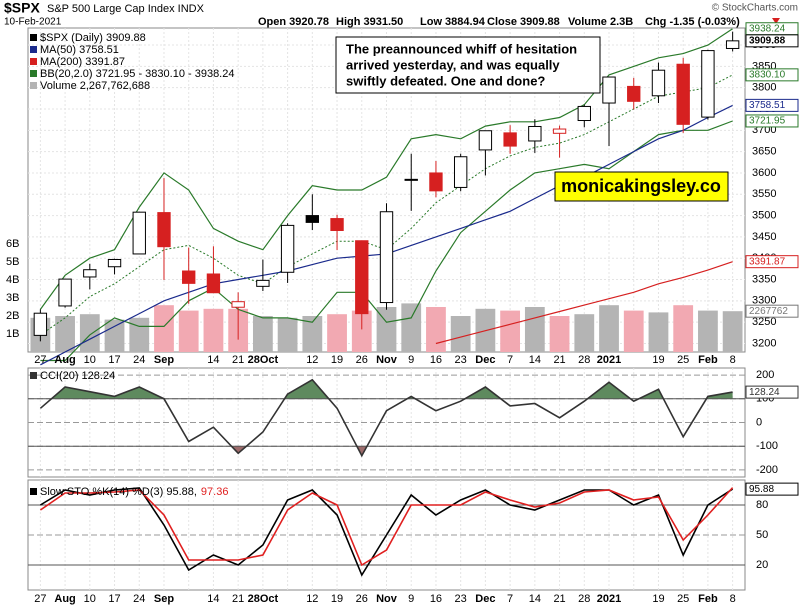 The width and height of the screenshot is (803, 606). I want to click on x-tick-label: 7, so click(510, 360).